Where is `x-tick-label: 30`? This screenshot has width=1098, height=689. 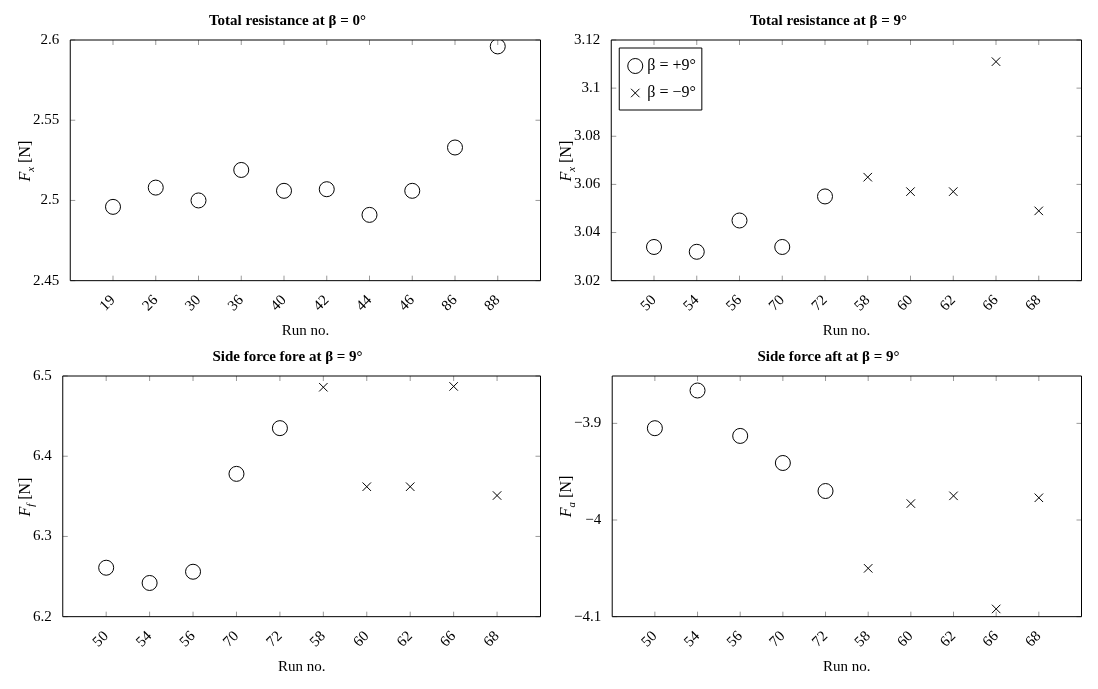 x-tick-label: 30 is located at coordinates (192, 302).